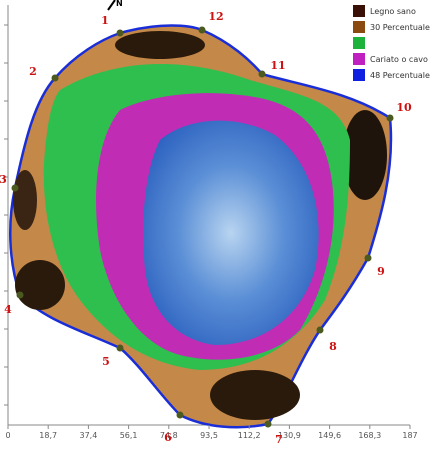 The height and width of the screenshot is (454, 438). What do you see at coordinates (8, 309) in the screenshot?
I see `sensor-label: 4` at bounding box center [8, 309].